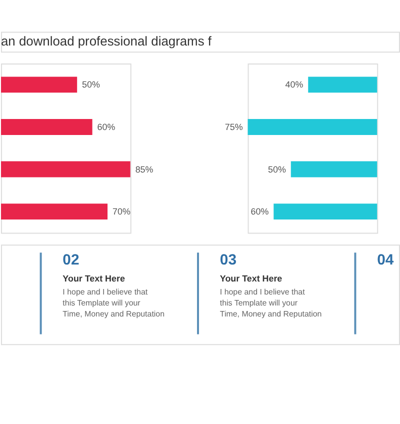 The image size is (400, 424). What do you see at coordinates (233, 127) in the screenshot?
I see `data-label: 75%` at bounding box center [233, 127].